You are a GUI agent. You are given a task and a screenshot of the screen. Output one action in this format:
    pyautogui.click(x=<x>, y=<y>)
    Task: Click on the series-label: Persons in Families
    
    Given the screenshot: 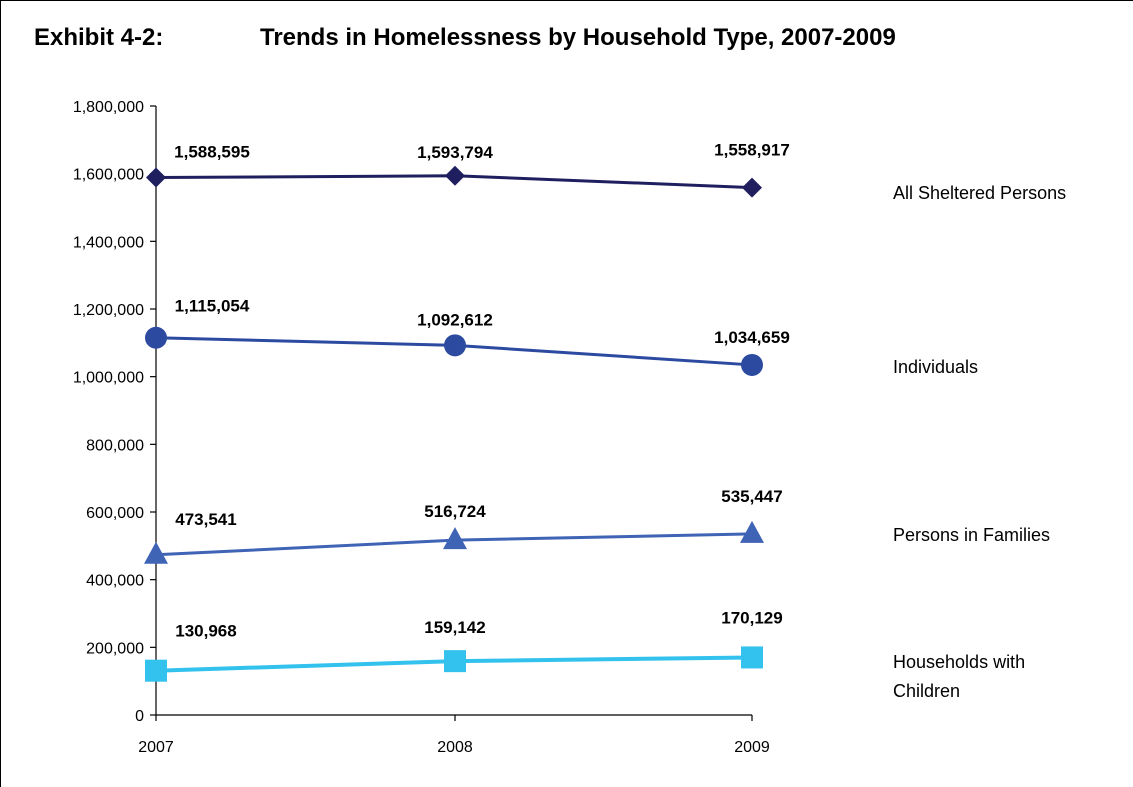 What is the action you would take?
    pyautogui.click(x=971, y=535)
    